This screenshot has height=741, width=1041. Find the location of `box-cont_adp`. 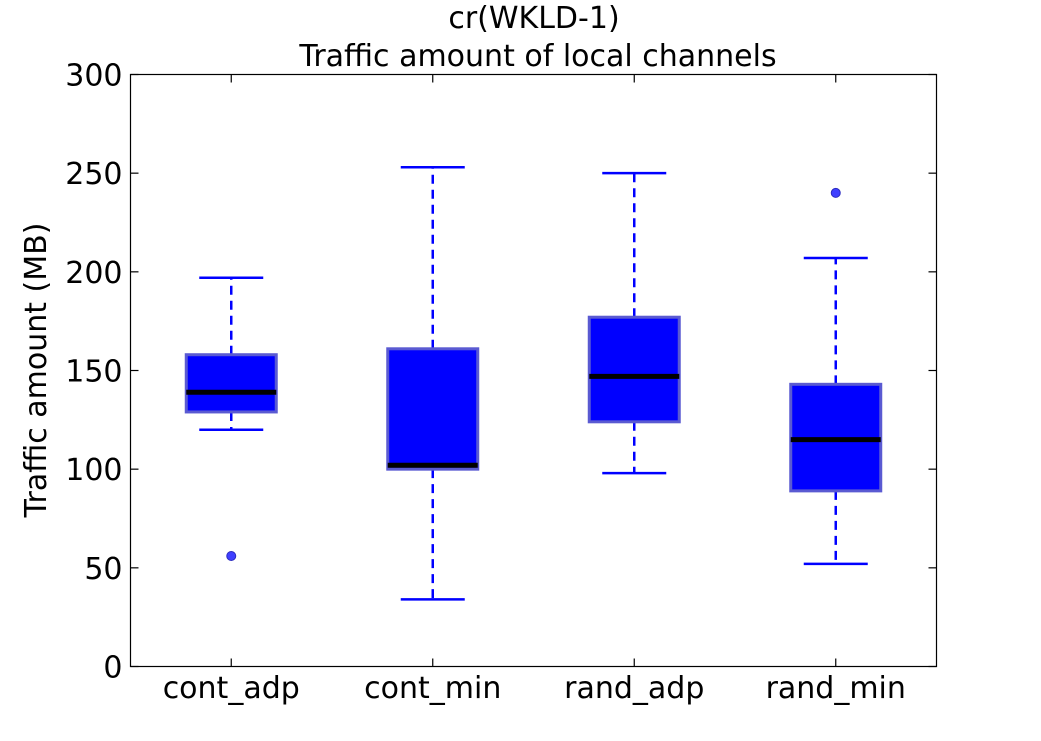

box-cont_adp is located at coordinates (231, 383).